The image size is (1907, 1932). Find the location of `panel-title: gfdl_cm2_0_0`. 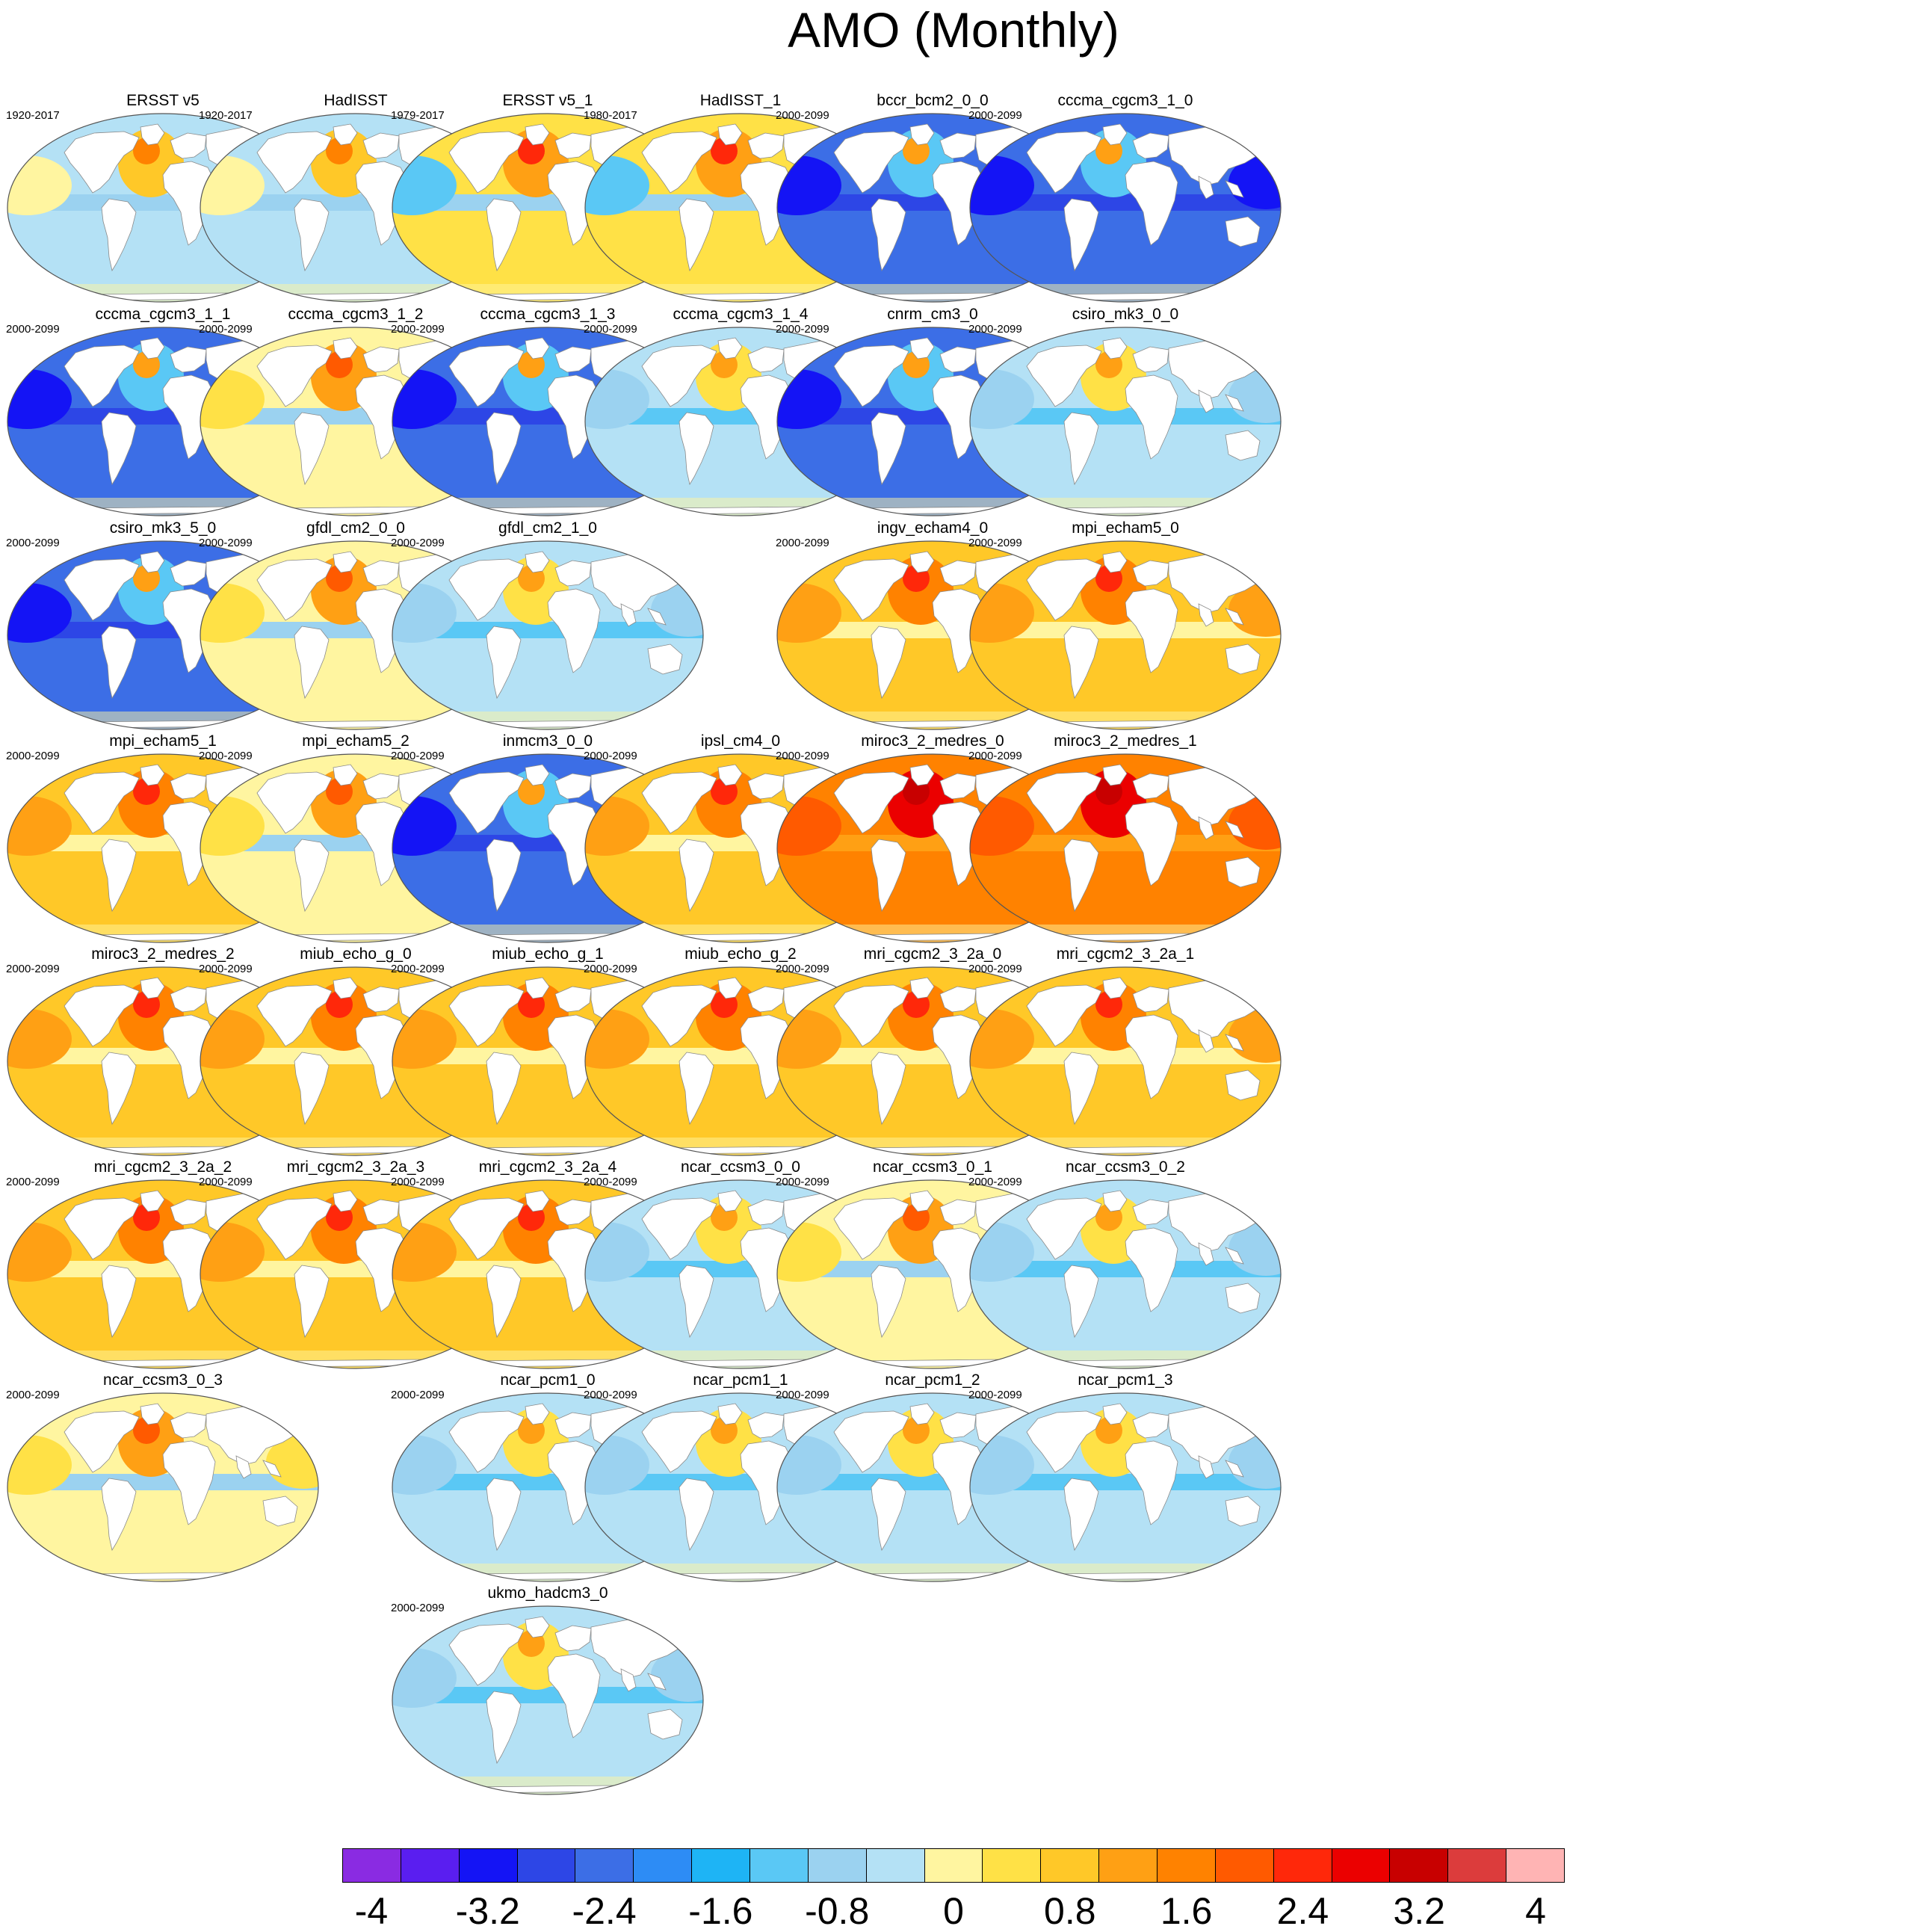

panel-title: gfdl_cm2_0_0 is located at coordinates (355, 528).